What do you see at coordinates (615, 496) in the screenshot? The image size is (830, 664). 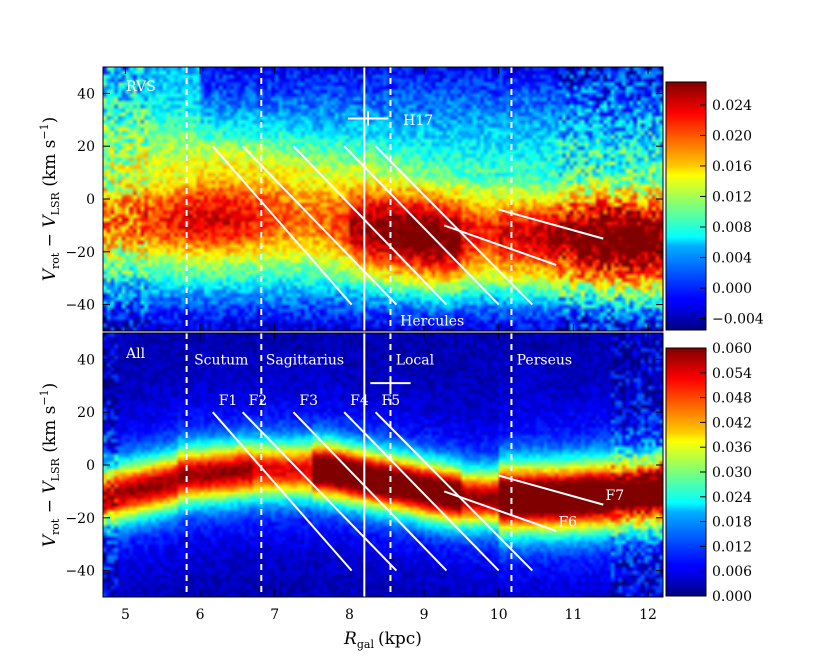 I see `ridge-label-f7: F7` at bounding box center [615, 496].